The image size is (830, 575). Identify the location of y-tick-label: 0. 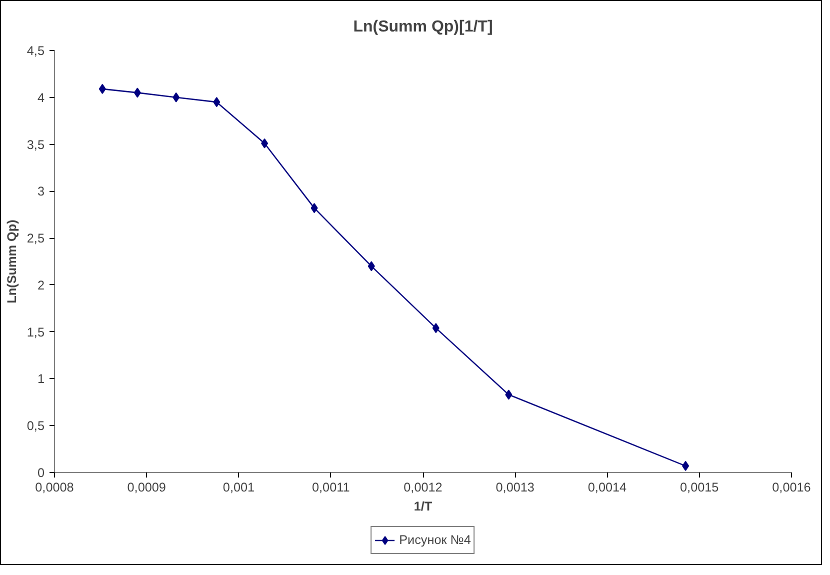
(41, 473).